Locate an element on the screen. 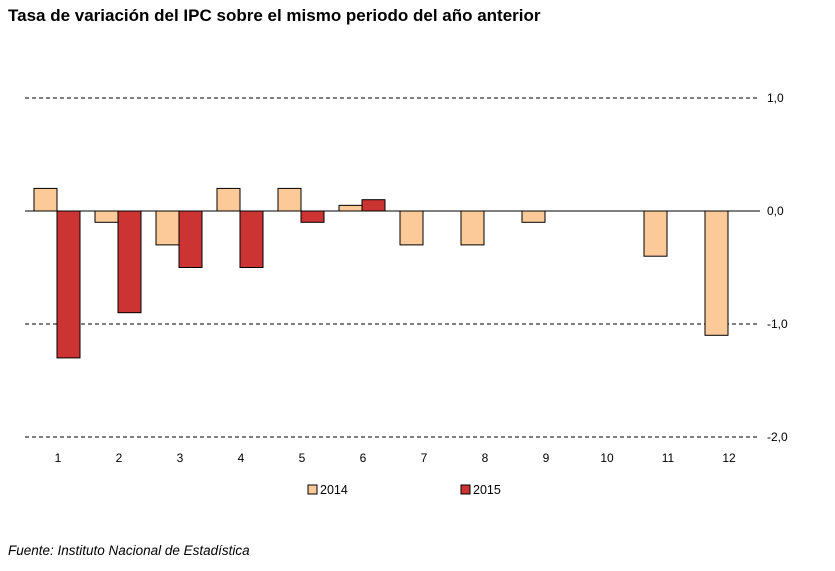 This screenshot has width=835, height=571. legend-swatch-2014 is located at coordinates (312, 489).